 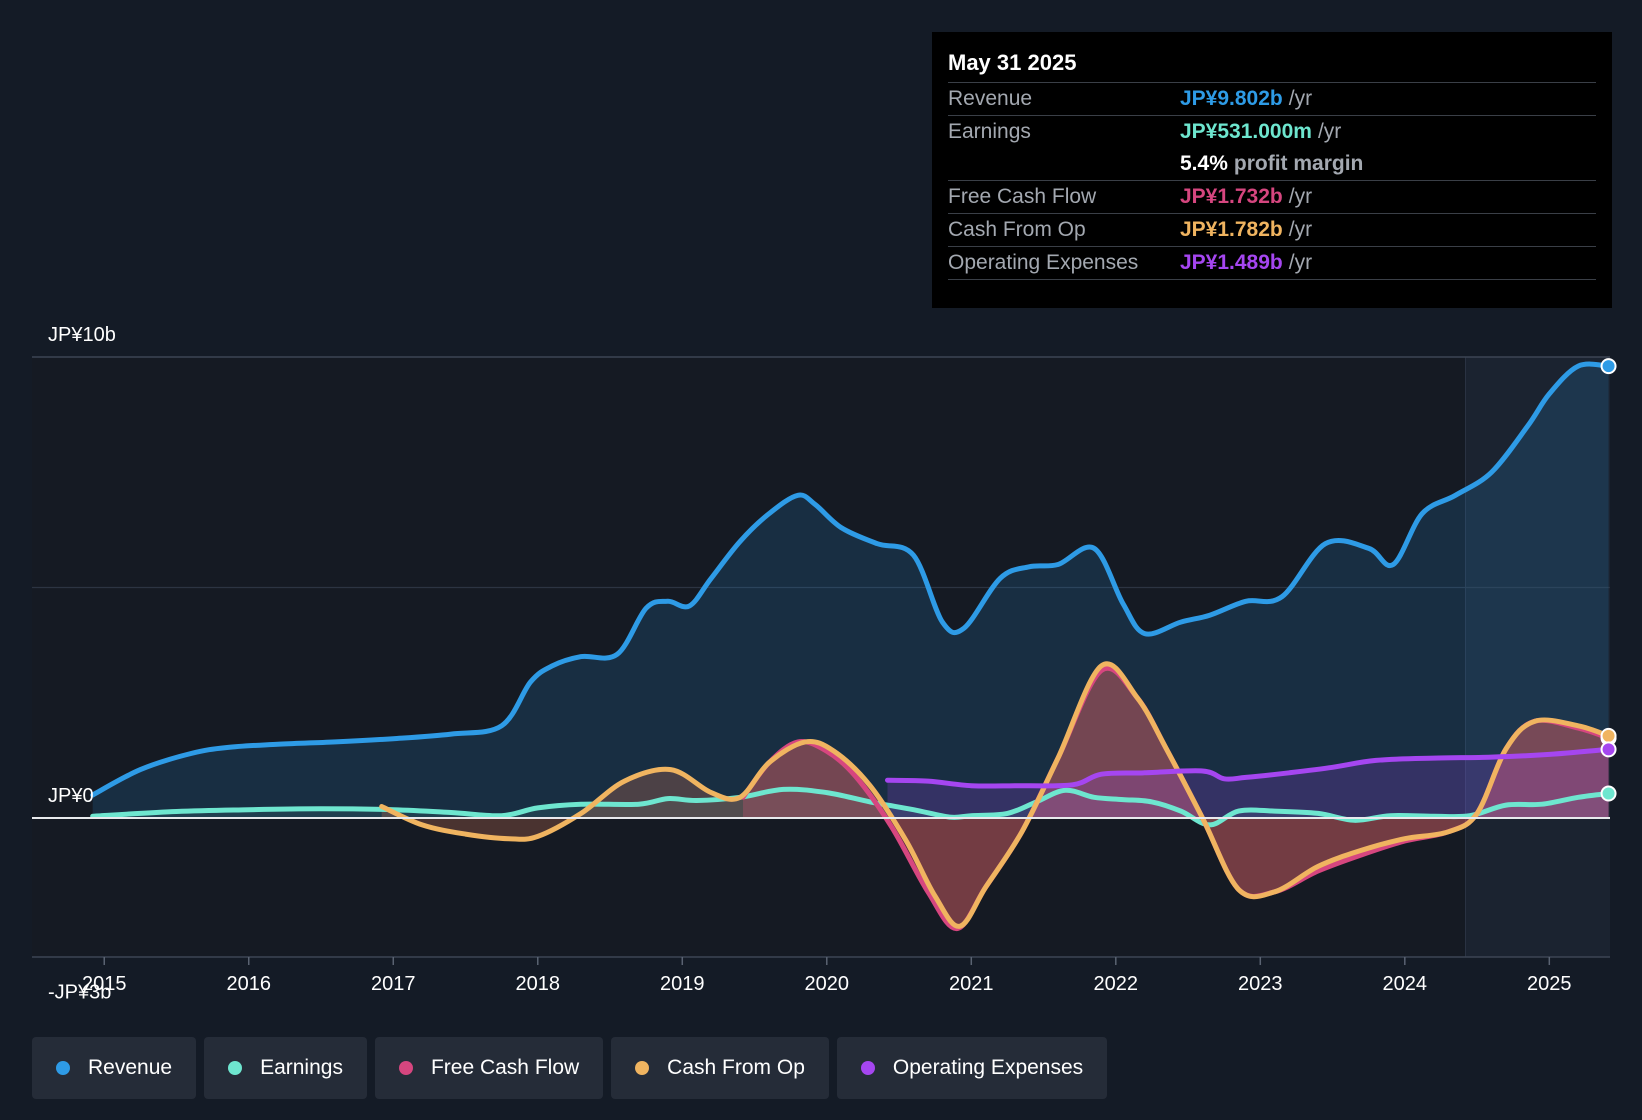 What do you see at coordinates (1017, 229) in the screenshot?
I see `tooltip-label: Cash From Op` at bounding box center [1017, 229].